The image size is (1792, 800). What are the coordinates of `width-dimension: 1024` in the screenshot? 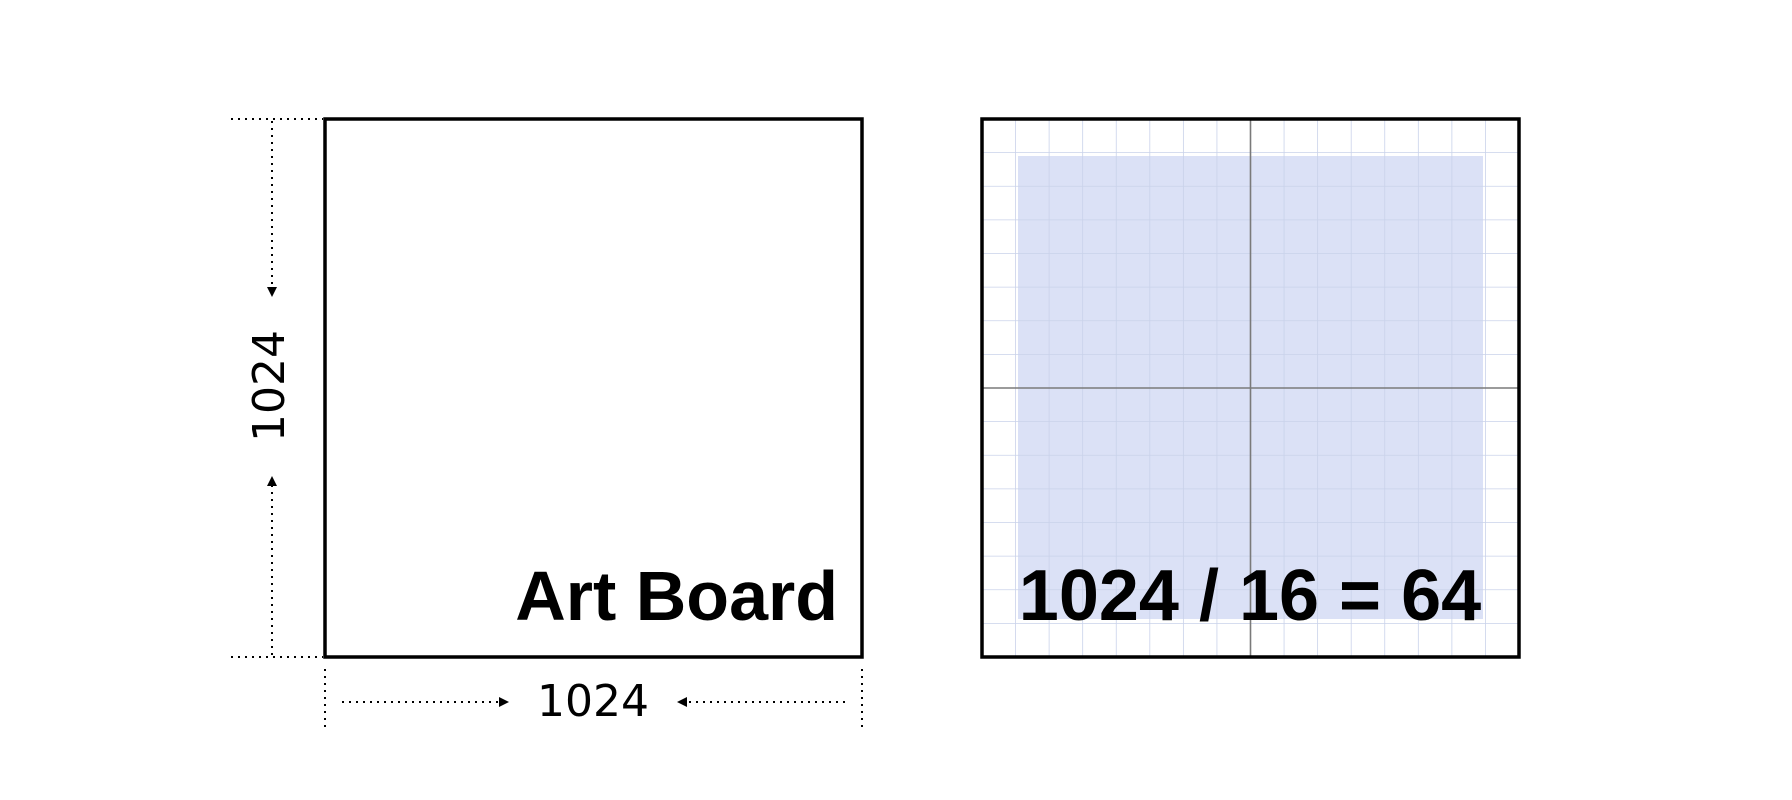 It's located at (593, 700).